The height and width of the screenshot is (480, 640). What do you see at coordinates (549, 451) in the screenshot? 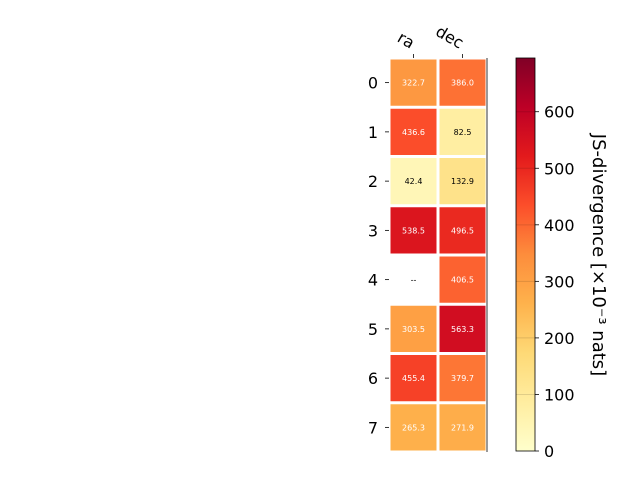
I see `colorbar-tick-label: 0` at bounding box center [549, 451].